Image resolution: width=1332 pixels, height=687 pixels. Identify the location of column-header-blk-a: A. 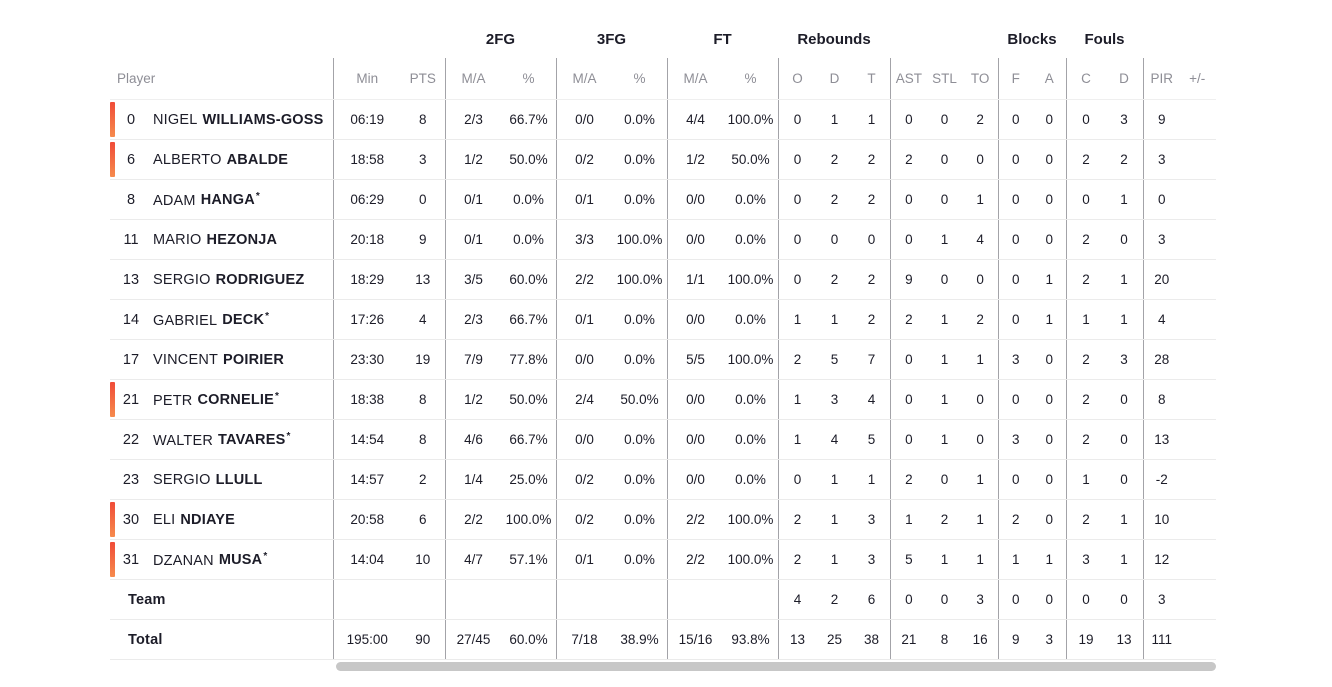
(1049, 78).